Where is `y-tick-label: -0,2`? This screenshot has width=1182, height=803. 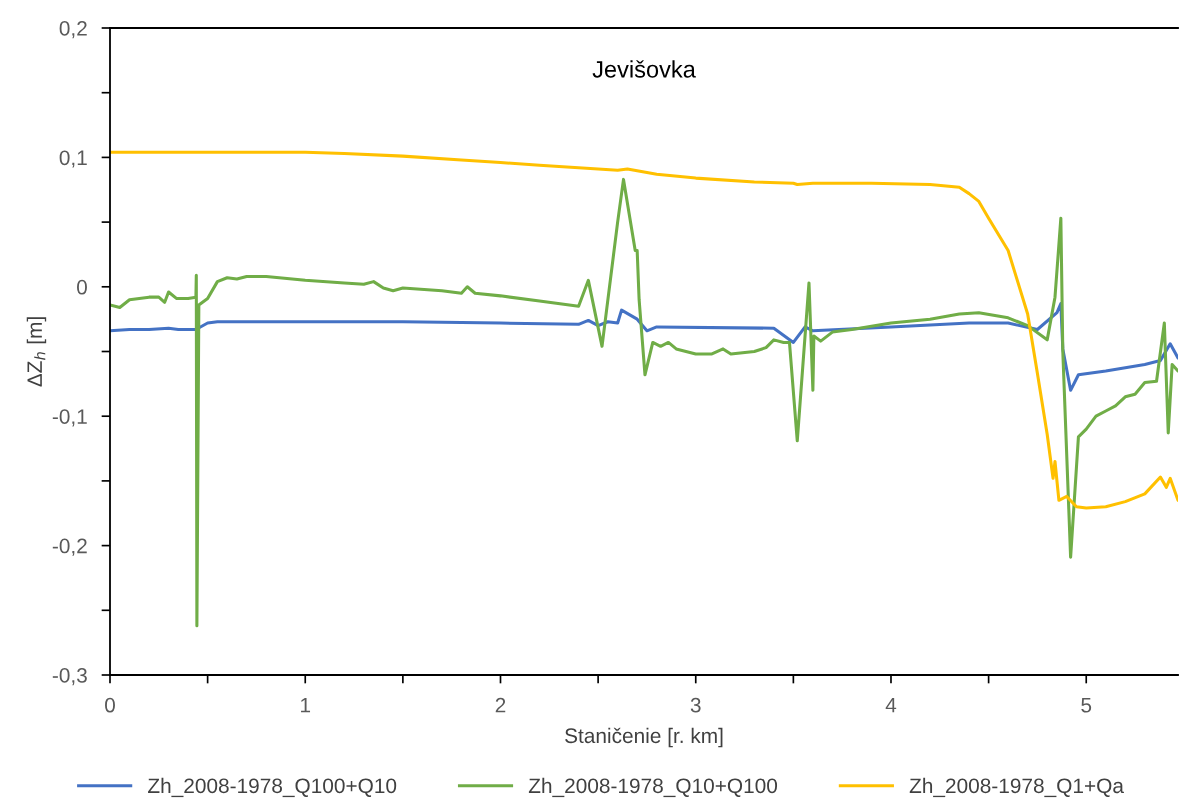
y-tick-label: -0,2 is located at coordinates (69, 547).